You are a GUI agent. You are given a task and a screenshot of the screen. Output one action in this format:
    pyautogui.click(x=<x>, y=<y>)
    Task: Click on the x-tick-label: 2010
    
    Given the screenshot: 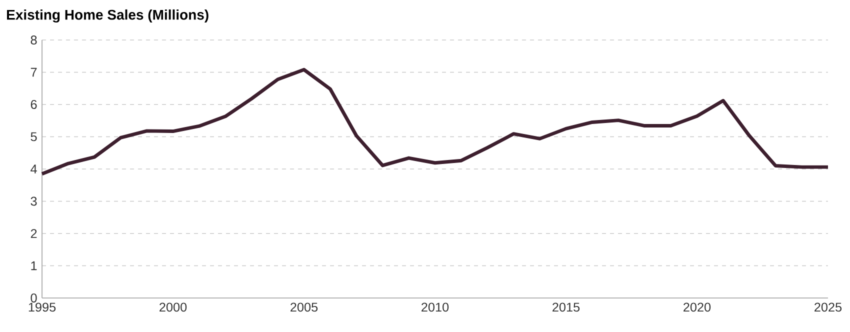 What is the action you would take?
    pyautogui.click(x=435, y=307)
    